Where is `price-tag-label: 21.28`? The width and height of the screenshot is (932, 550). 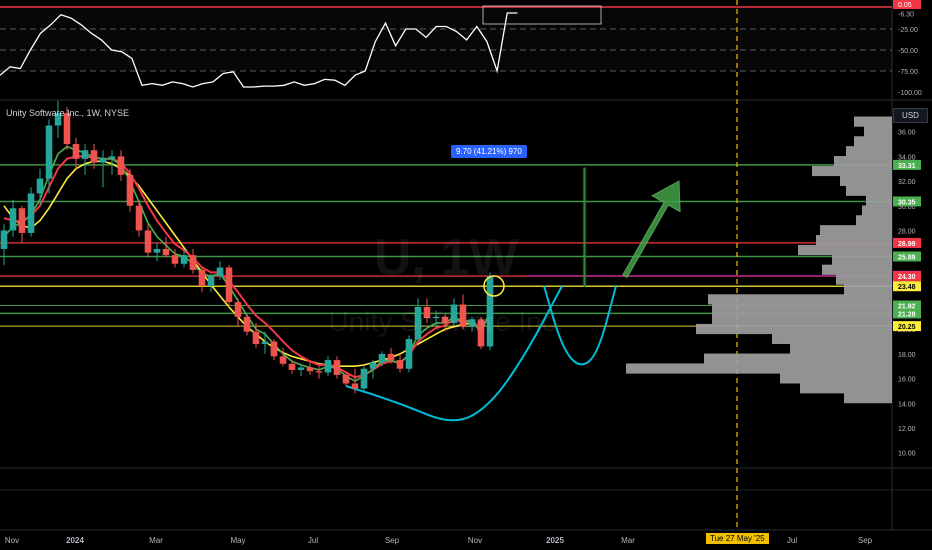
price-tag-label: 21.28 is located at coordinates (907, 314).